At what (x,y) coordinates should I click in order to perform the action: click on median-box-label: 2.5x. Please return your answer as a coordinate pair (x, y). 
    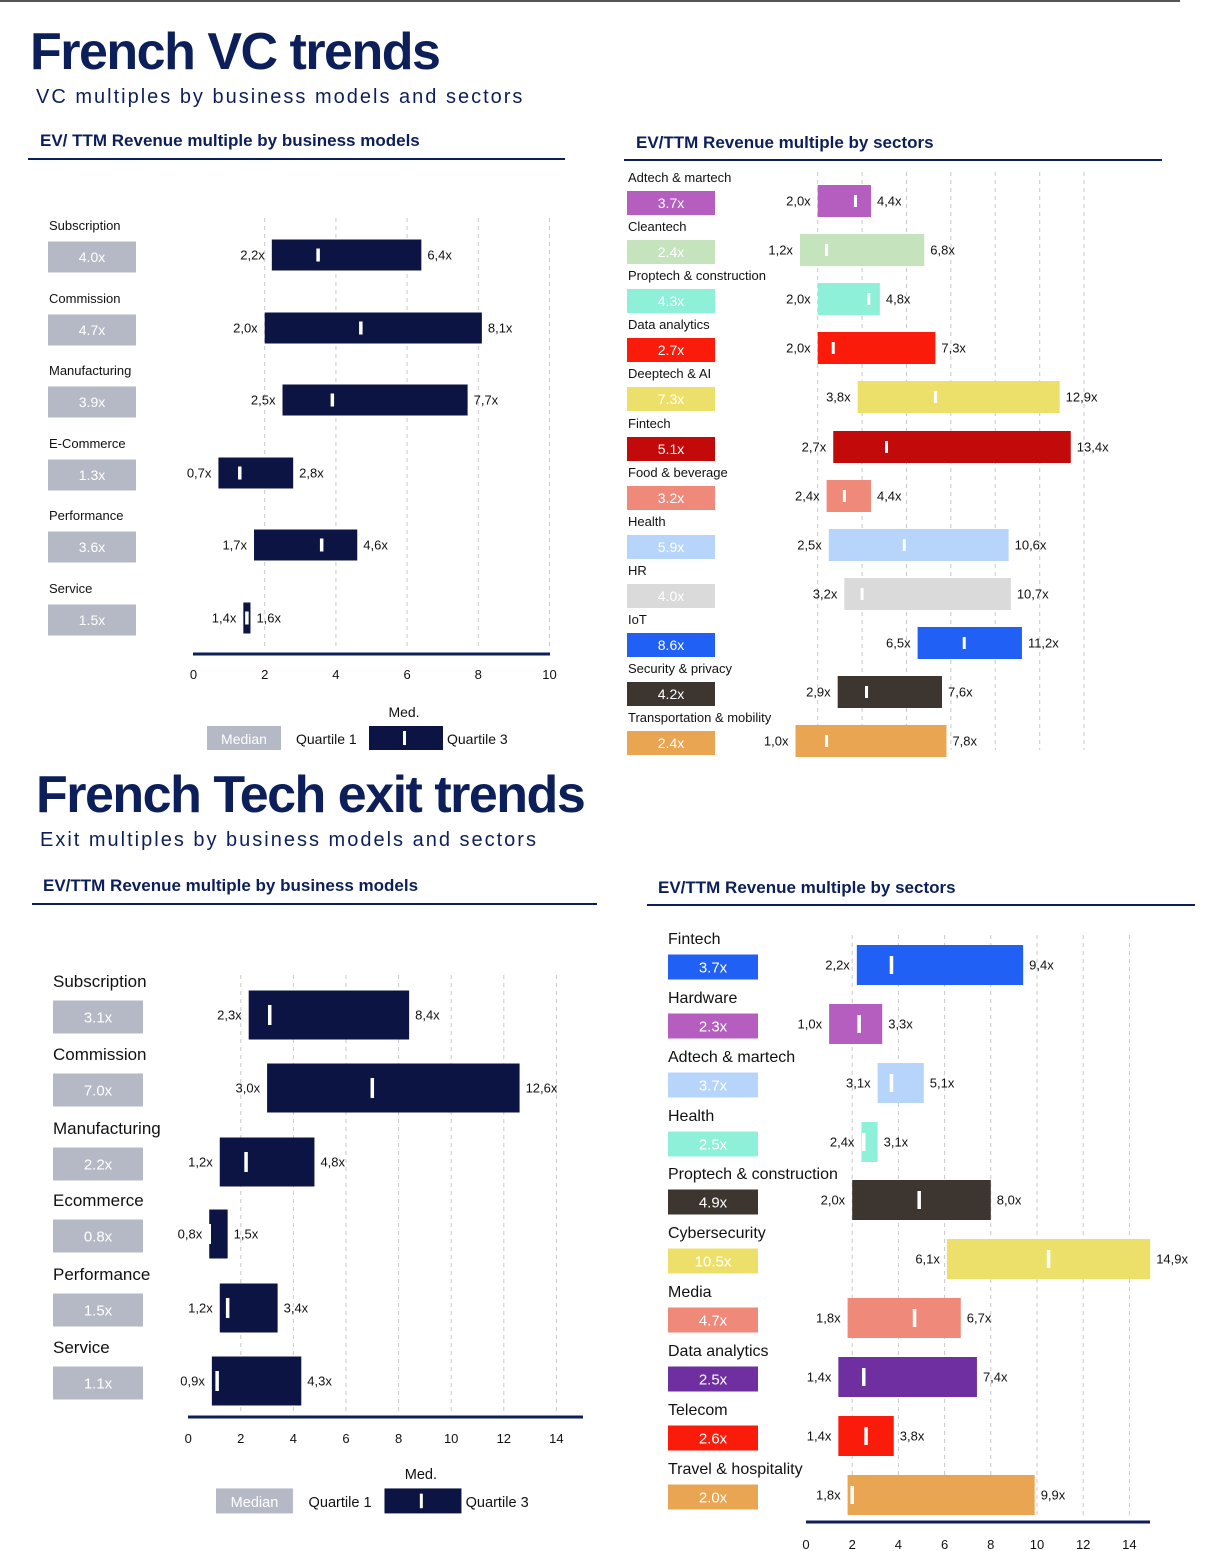
    Looking at the image, I should click on (713, 1379).